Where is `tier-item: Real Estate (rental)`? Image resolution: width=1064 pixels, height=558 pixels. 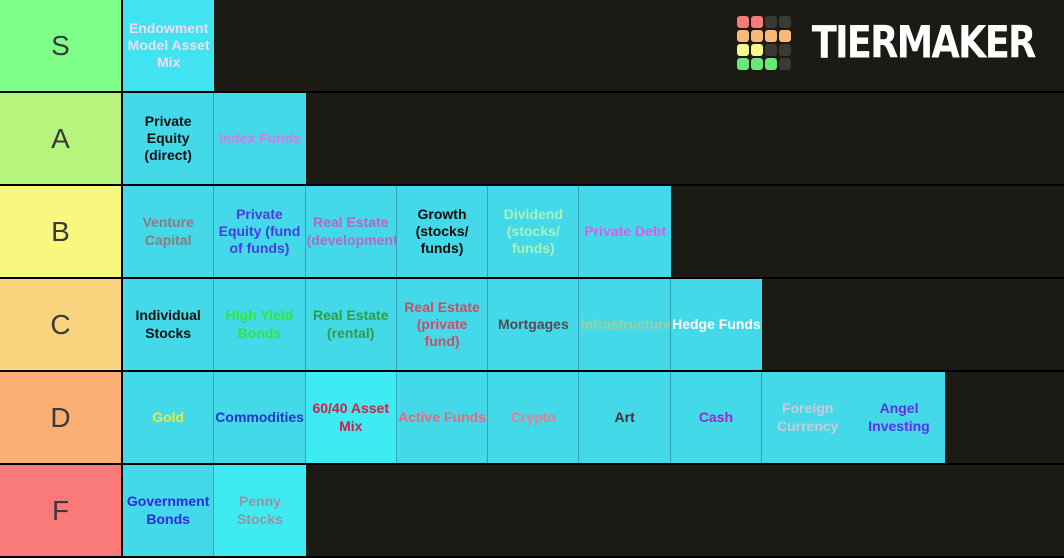
tier-item: Real Estate (rental) is located at coordinates (351, 324).